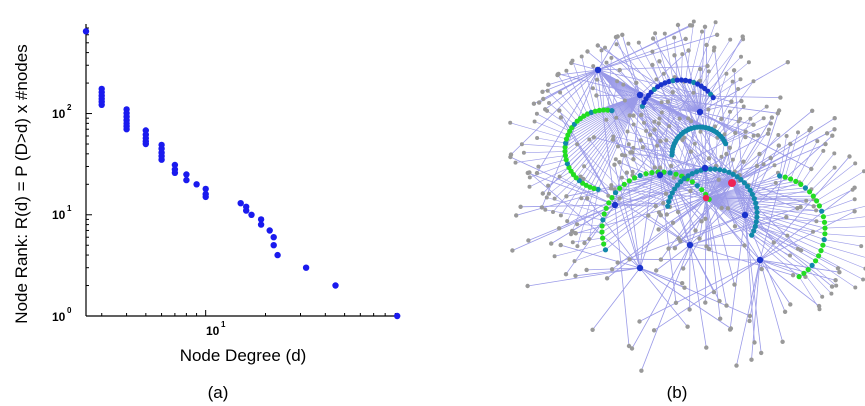  I want to click on y-tick-label-10: 10, so click(59, 215).